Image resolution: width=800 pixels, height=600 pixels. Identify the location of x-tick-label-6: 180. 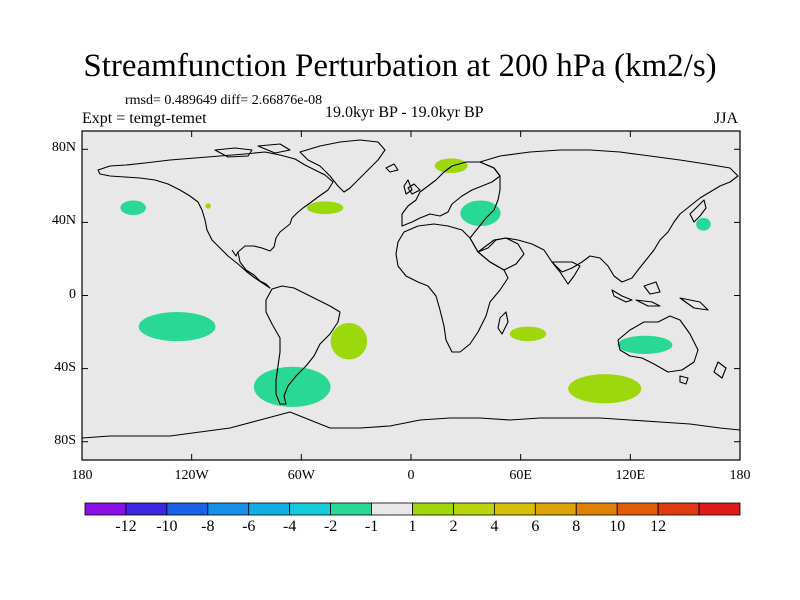
(740, 475).